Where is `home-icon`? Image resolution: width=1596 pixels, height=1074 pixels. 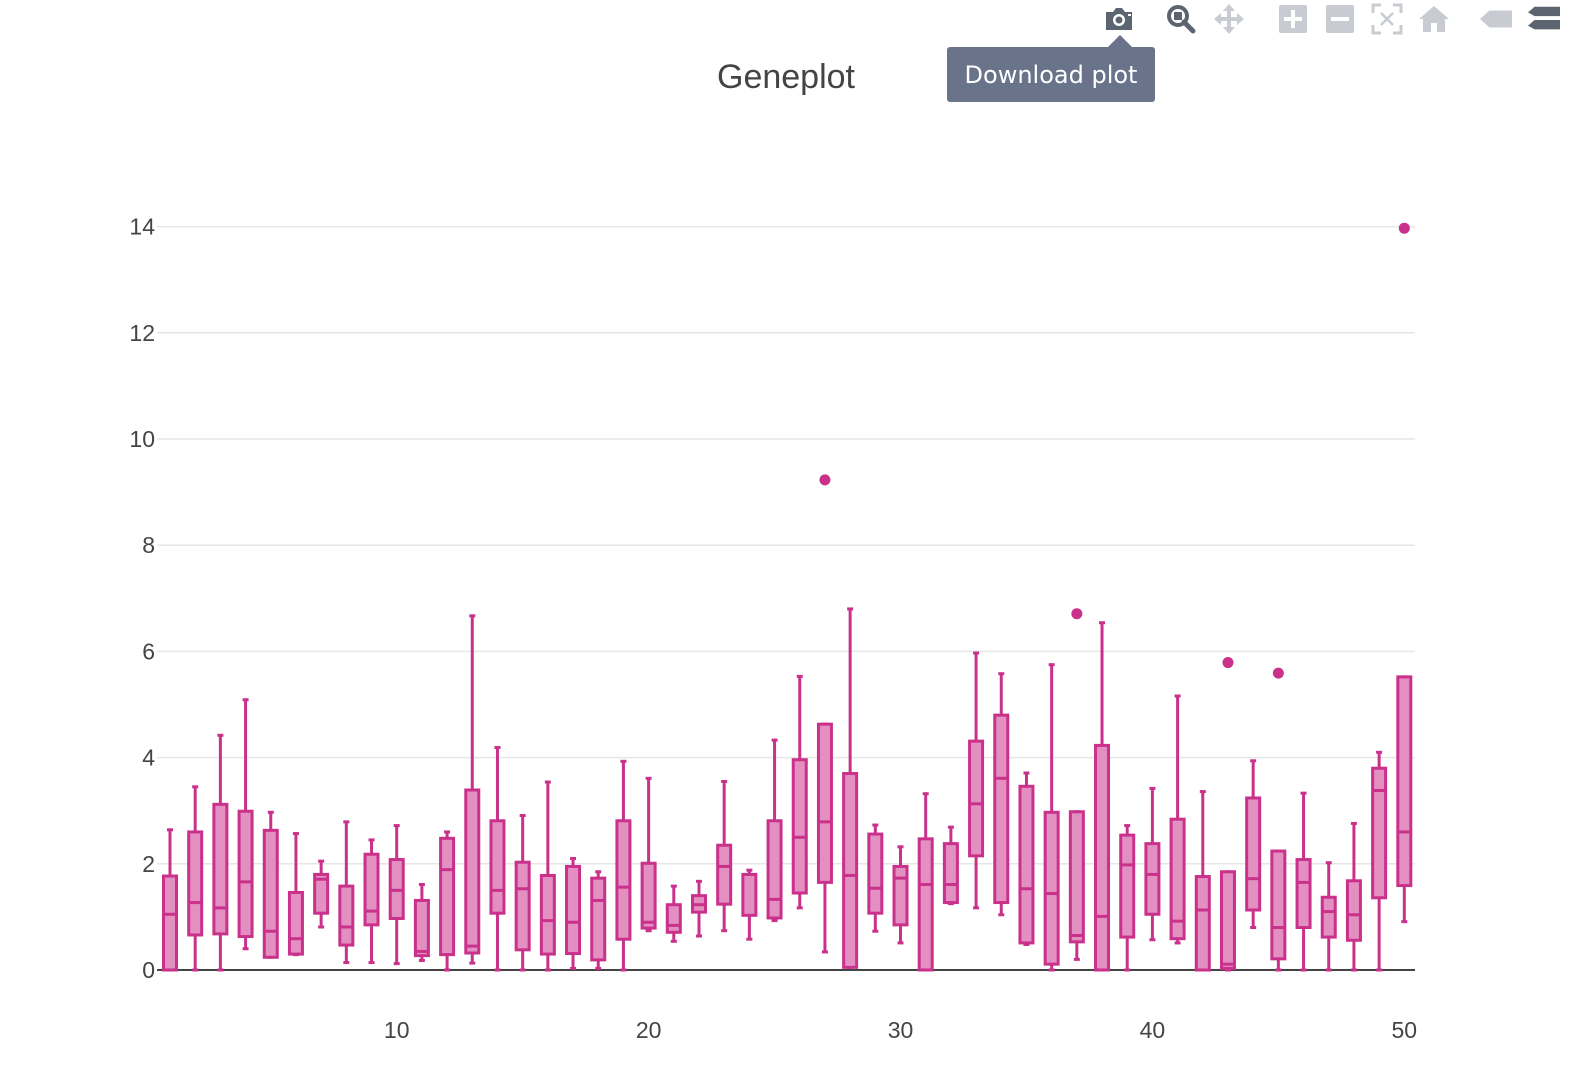 home-icon is located at coordinates (1434, 19).